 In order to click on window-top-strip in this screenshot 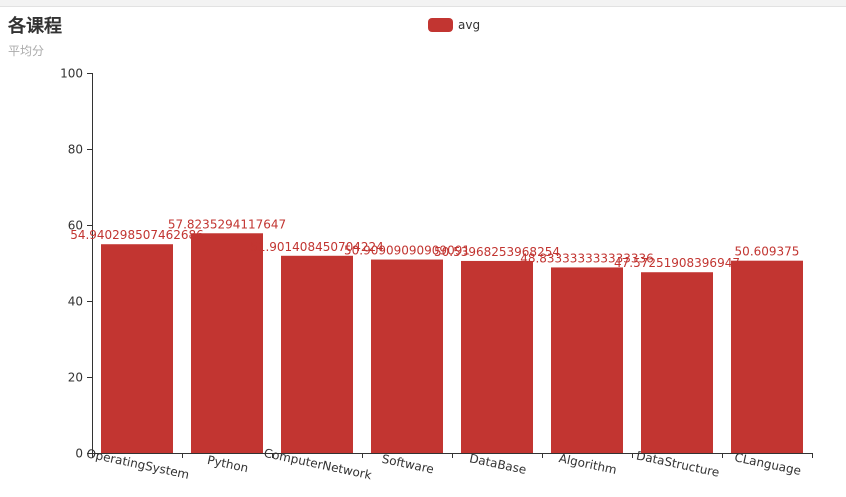, I will do `click(423, 3)`.